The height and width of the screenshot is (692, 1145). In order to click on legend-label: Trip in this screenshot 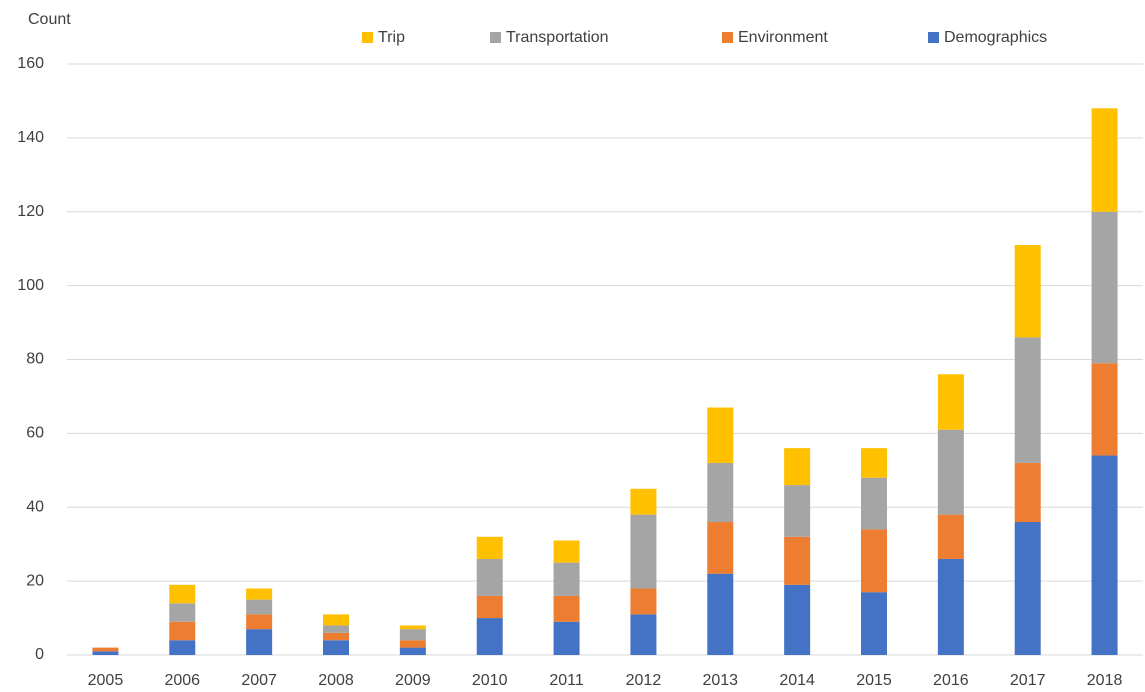, I will do `click(391, 37)`.